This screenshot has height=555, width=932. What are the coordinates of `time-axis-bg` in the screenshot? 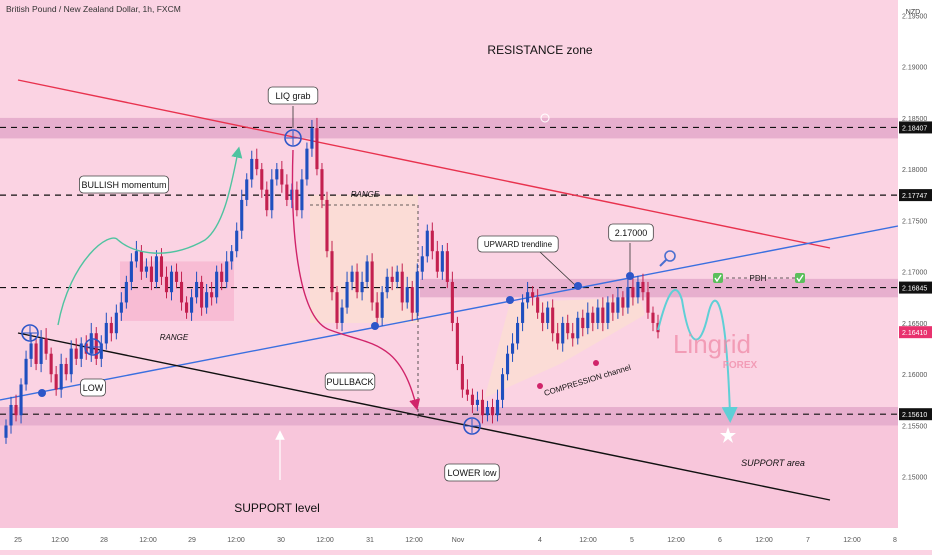 It's located at (466, 539).